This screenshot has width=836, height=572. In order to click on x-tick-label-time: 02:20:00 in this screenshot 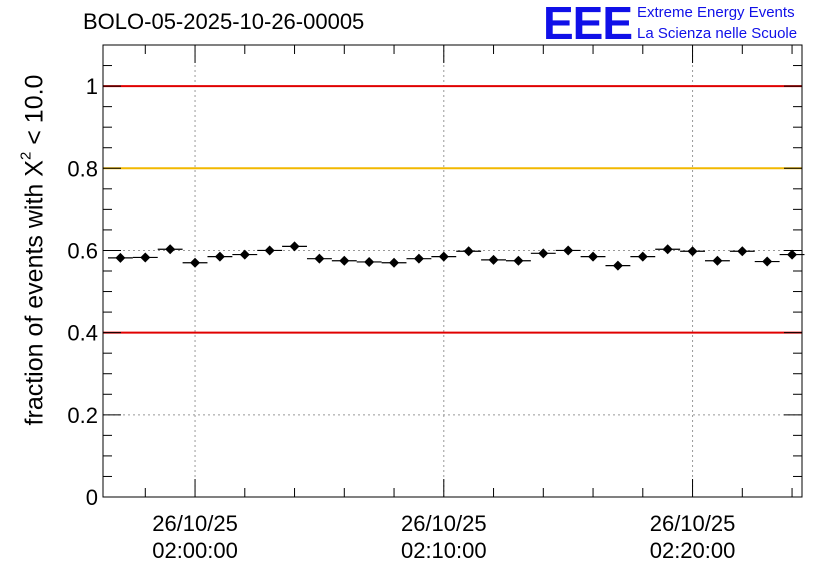, I will do `click(693, 550)`.